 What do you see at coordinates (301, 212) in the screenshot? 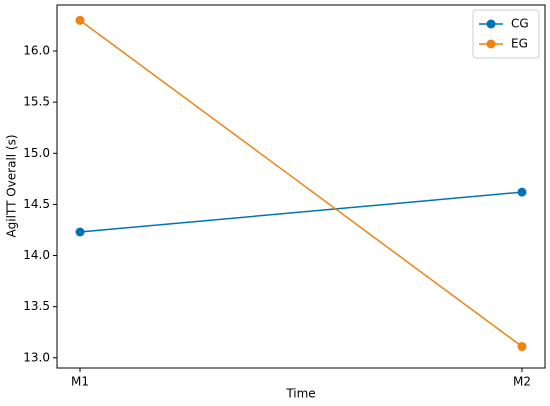
I see `series-line` at bounding box center [301, 212].